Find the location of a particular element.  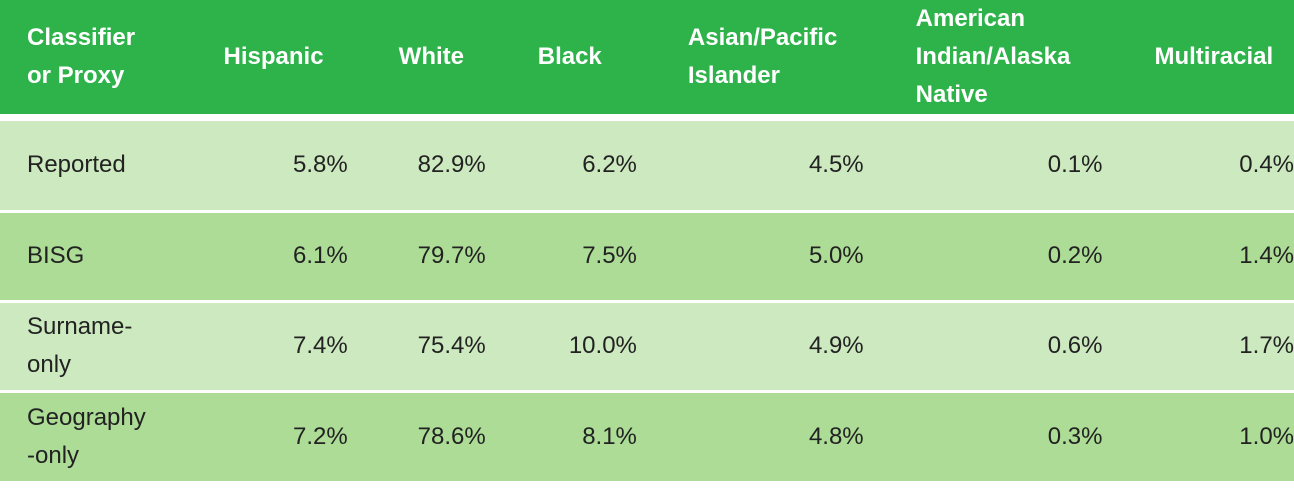

cell-american-indian-alaska-native: 0.1% is located at coordinates (1075, 165).